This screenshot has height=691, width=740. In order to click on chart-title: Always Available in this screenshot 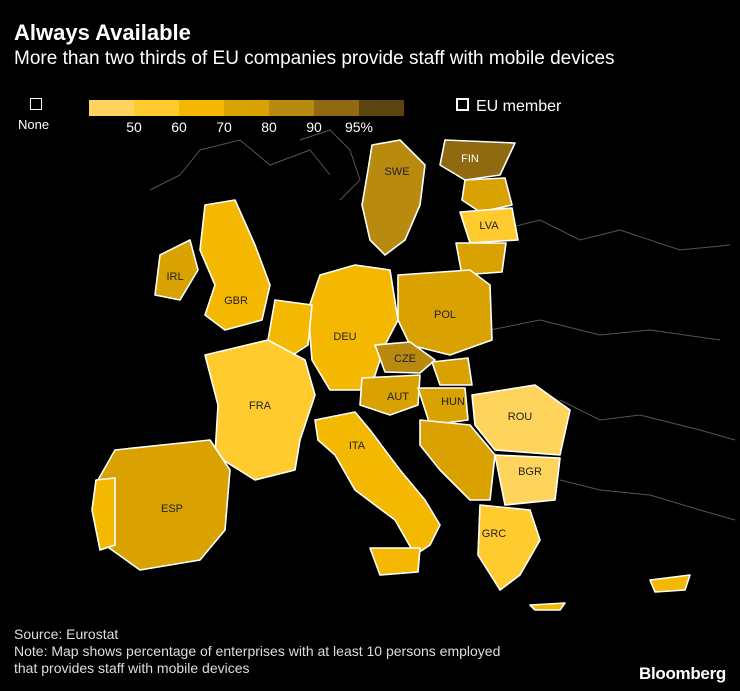, I will do `click(102, 32)`.